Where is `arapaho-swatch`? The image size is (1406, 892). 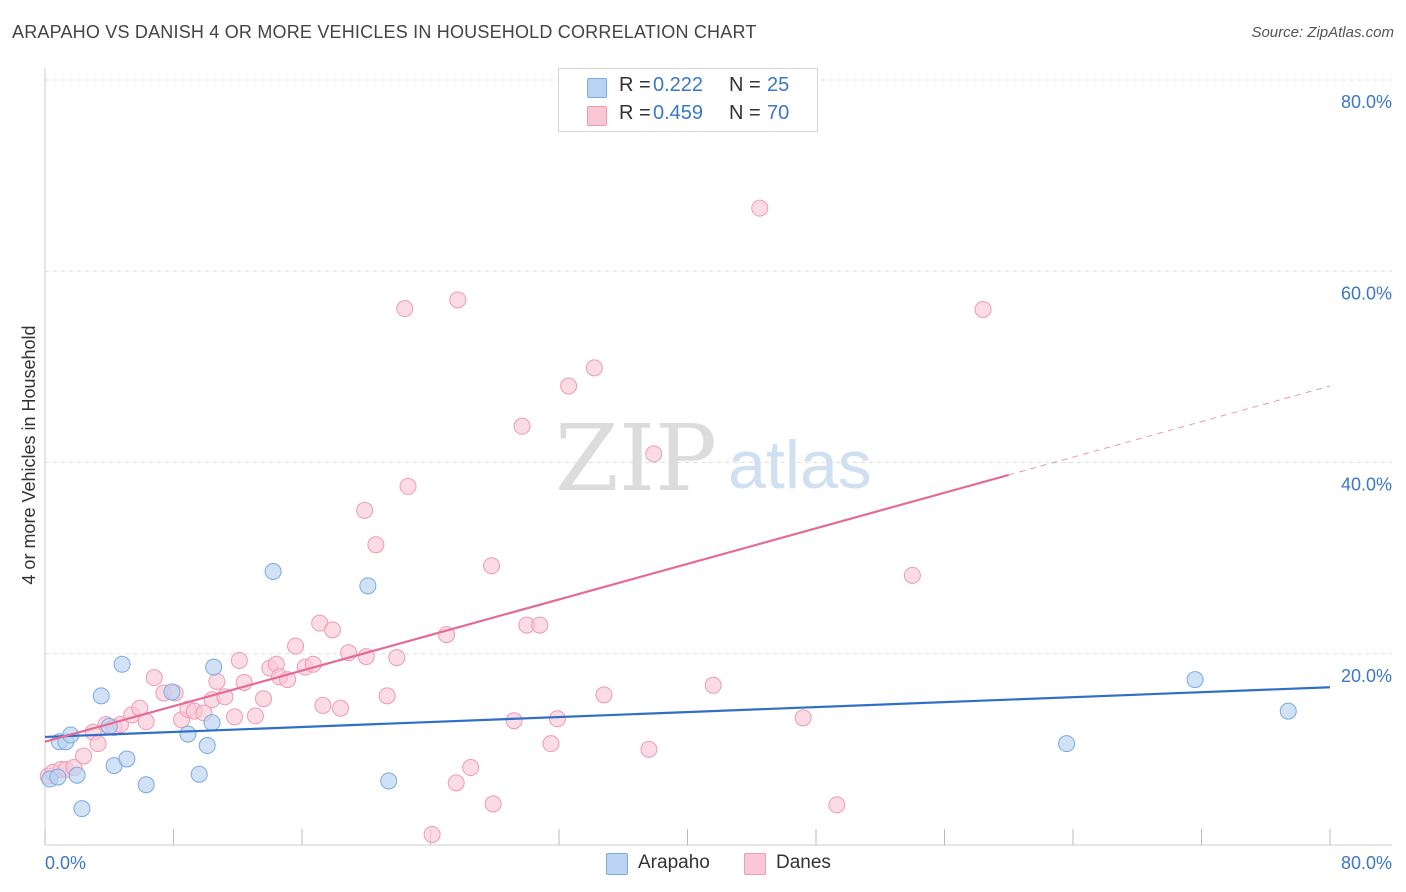 arapaho-swatch is located at coordinates (597, 88).